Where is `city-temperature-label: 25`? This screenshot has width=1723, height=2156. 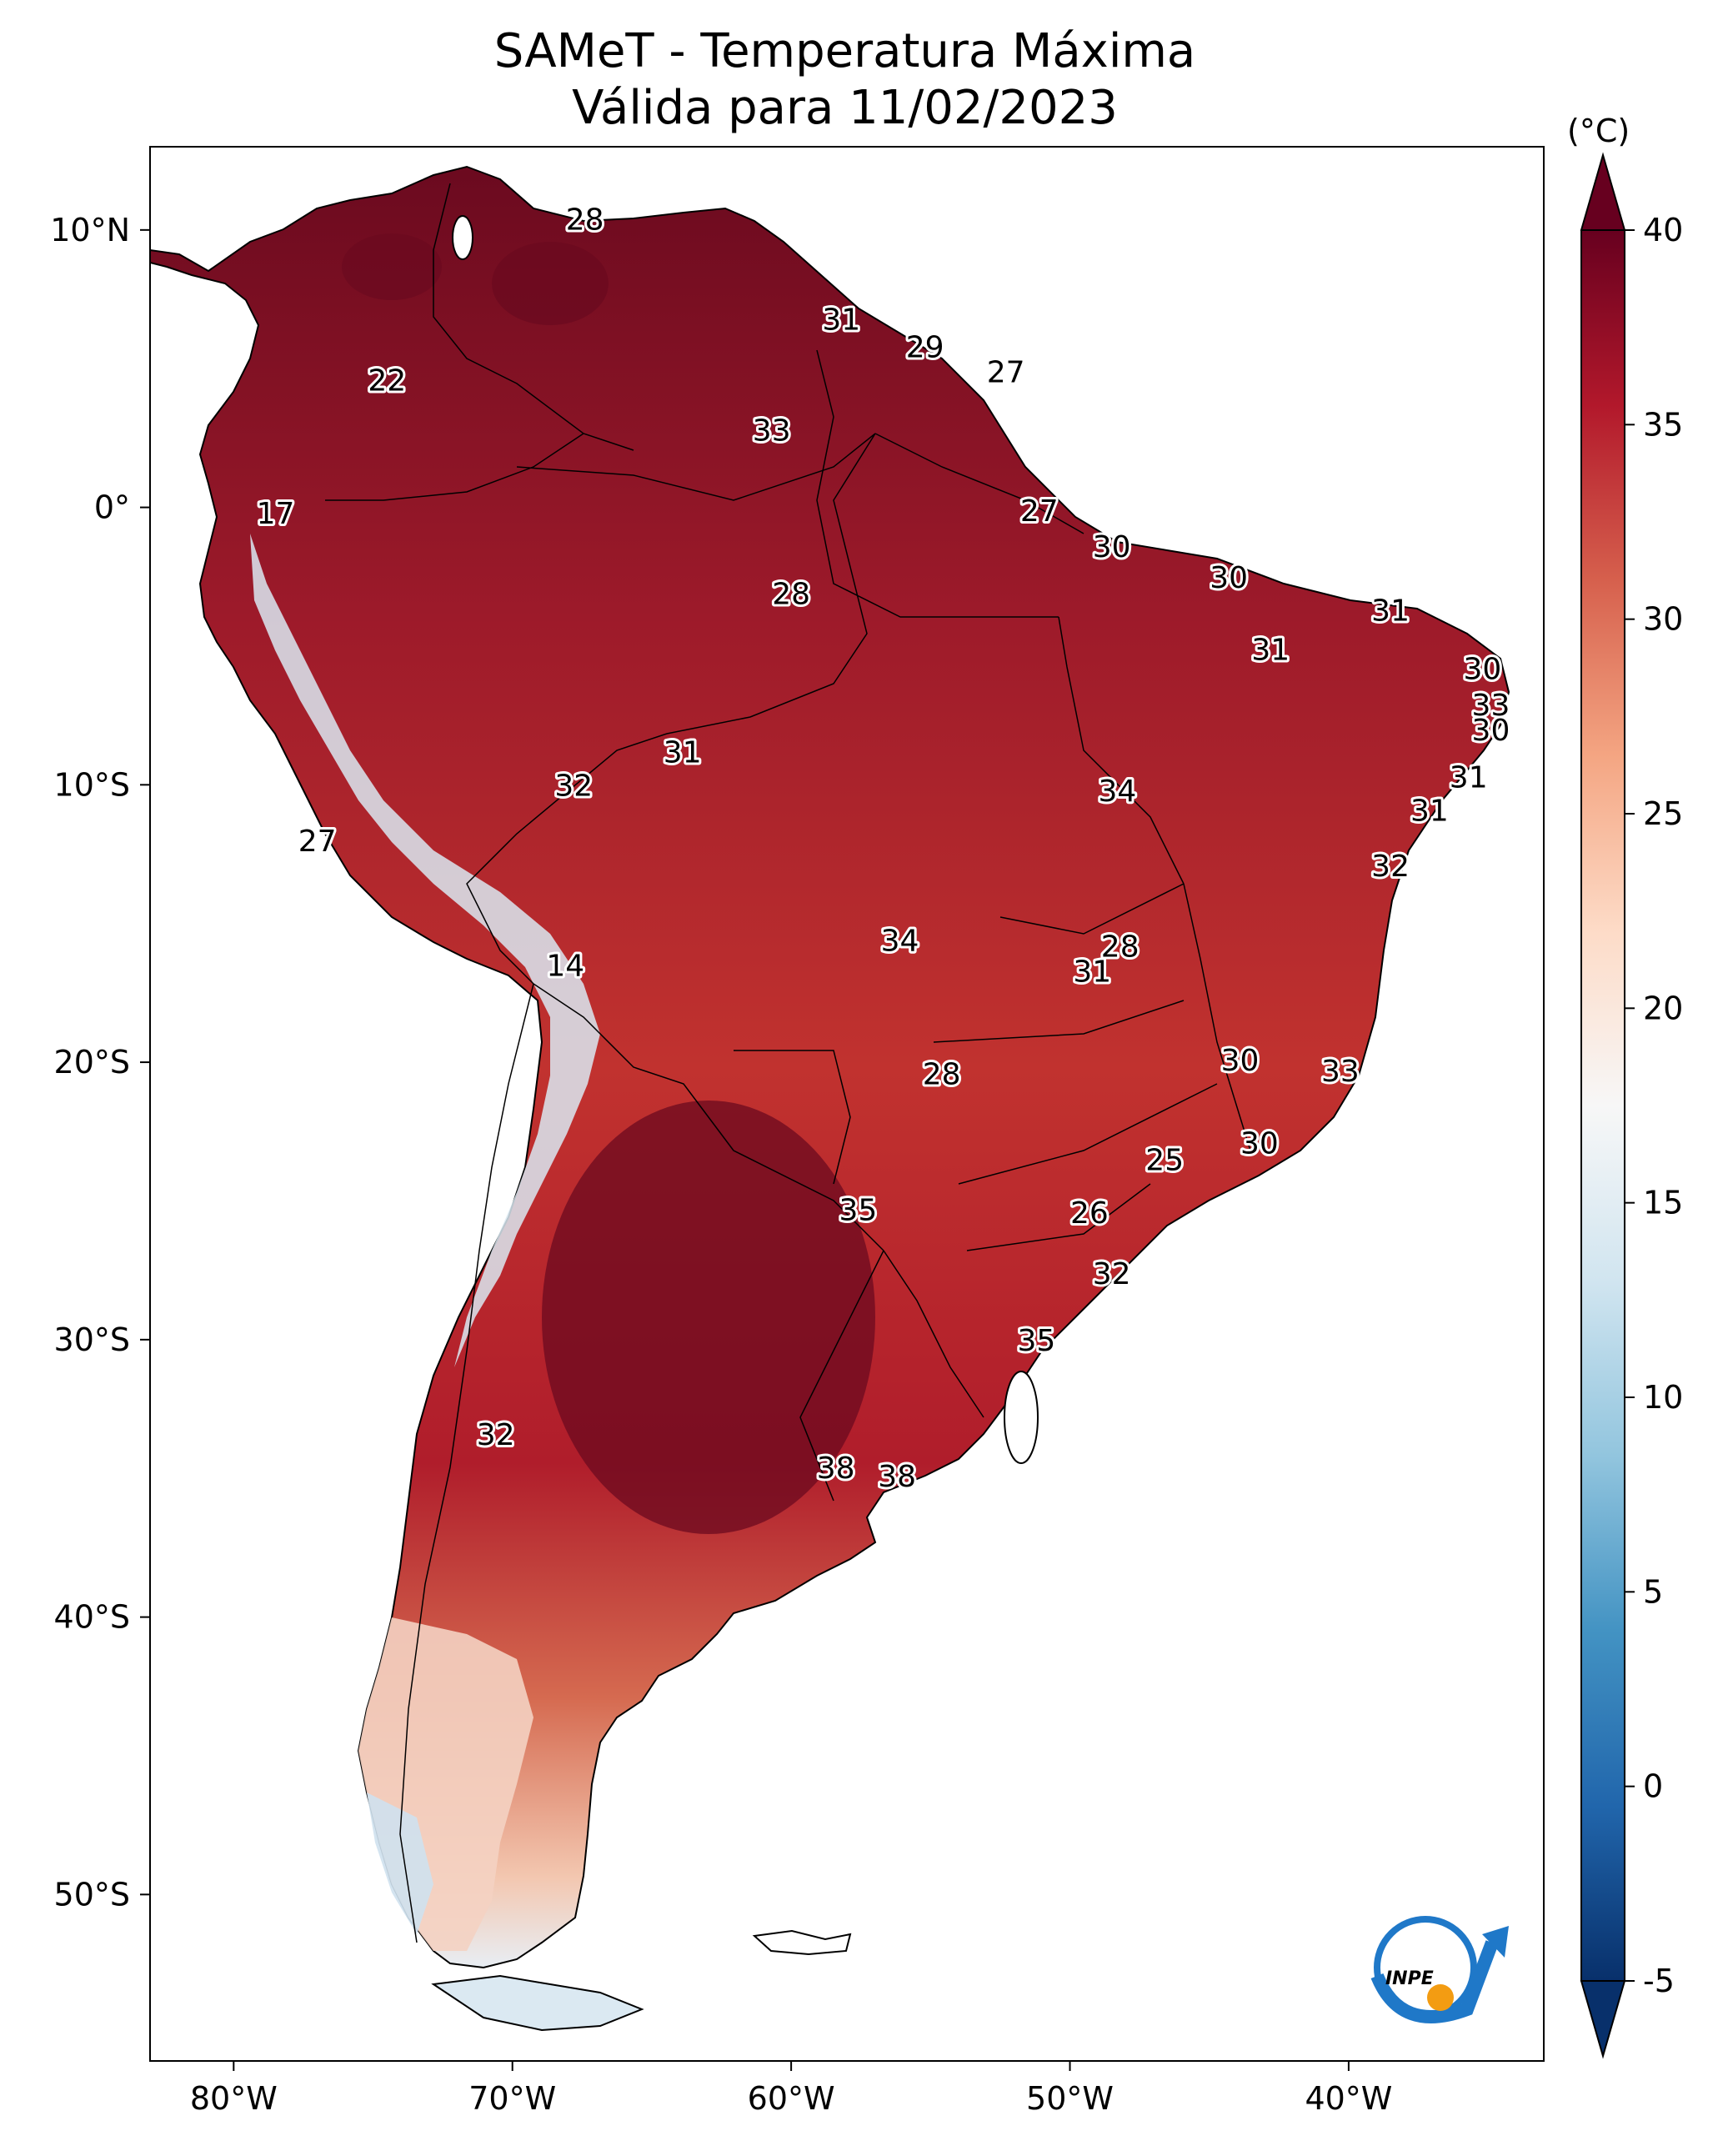
city-temperature-label: 25 is located at coordinates (1164, 1161).